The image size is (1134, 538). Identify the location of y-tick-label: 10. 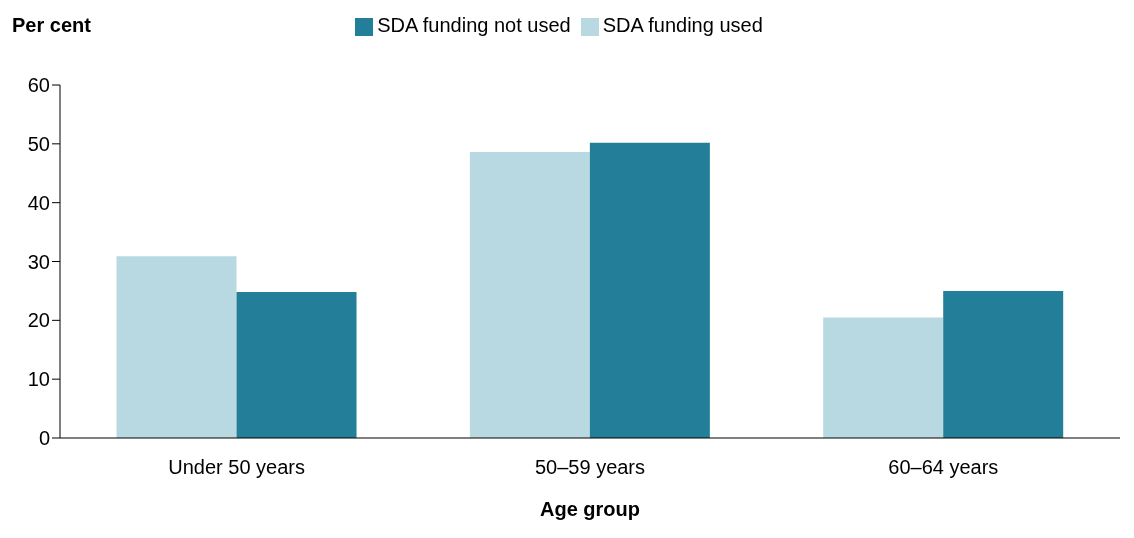
(38, 379).